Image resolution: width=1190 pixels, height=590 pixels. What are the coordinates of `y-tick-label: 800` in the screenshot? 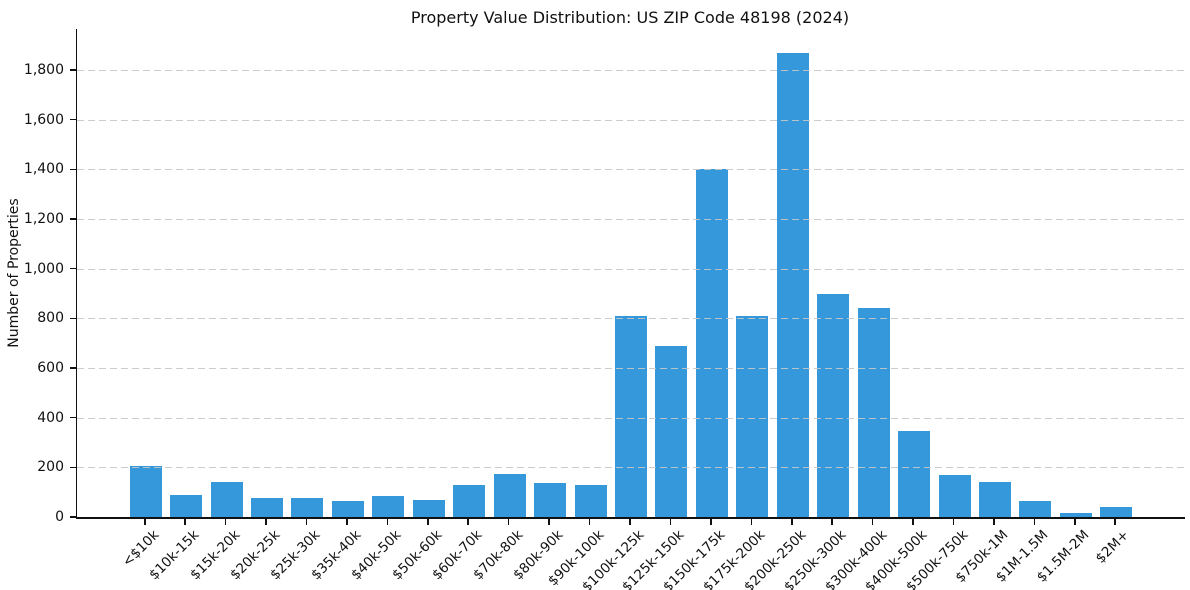 It's located at (50, 318).